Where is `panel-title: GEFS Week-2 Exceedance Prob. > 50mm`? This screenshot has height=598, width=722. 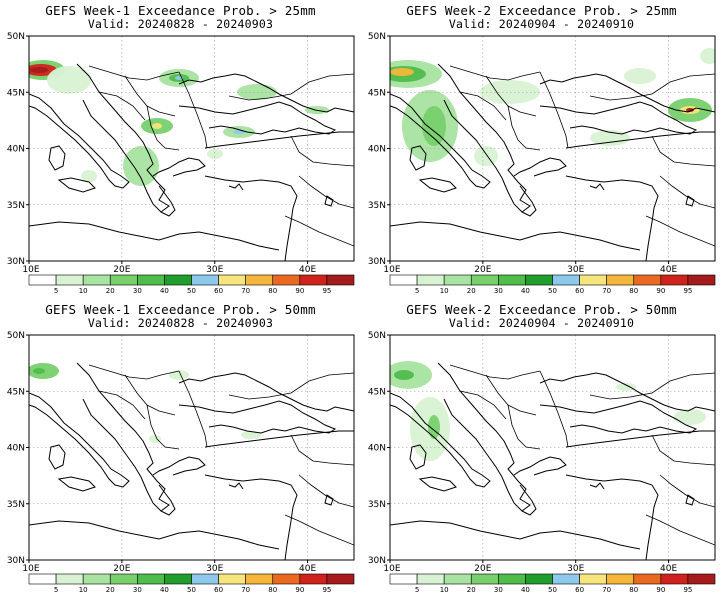 panel-title: GEFS Week-2 Exceedance Prob. > 50mm is located at coordinates (541, 309).